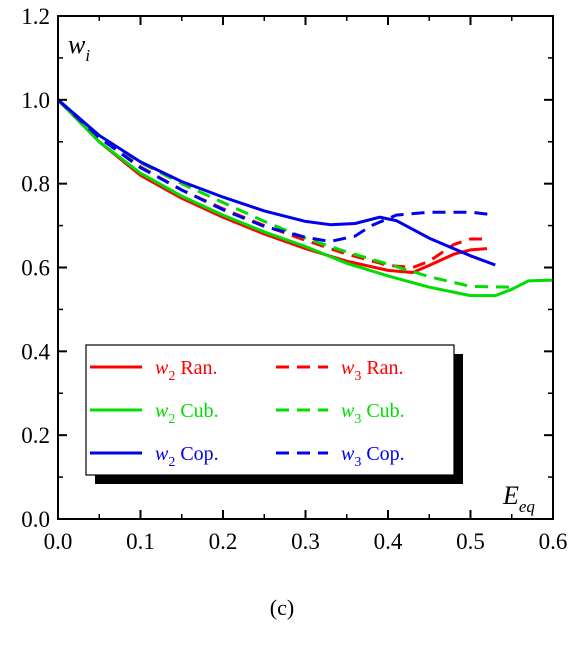 Image resolution: width=572 pixels, height=647 pixels. I want to click on legend-label: w3 Cop., so click(373, 456).